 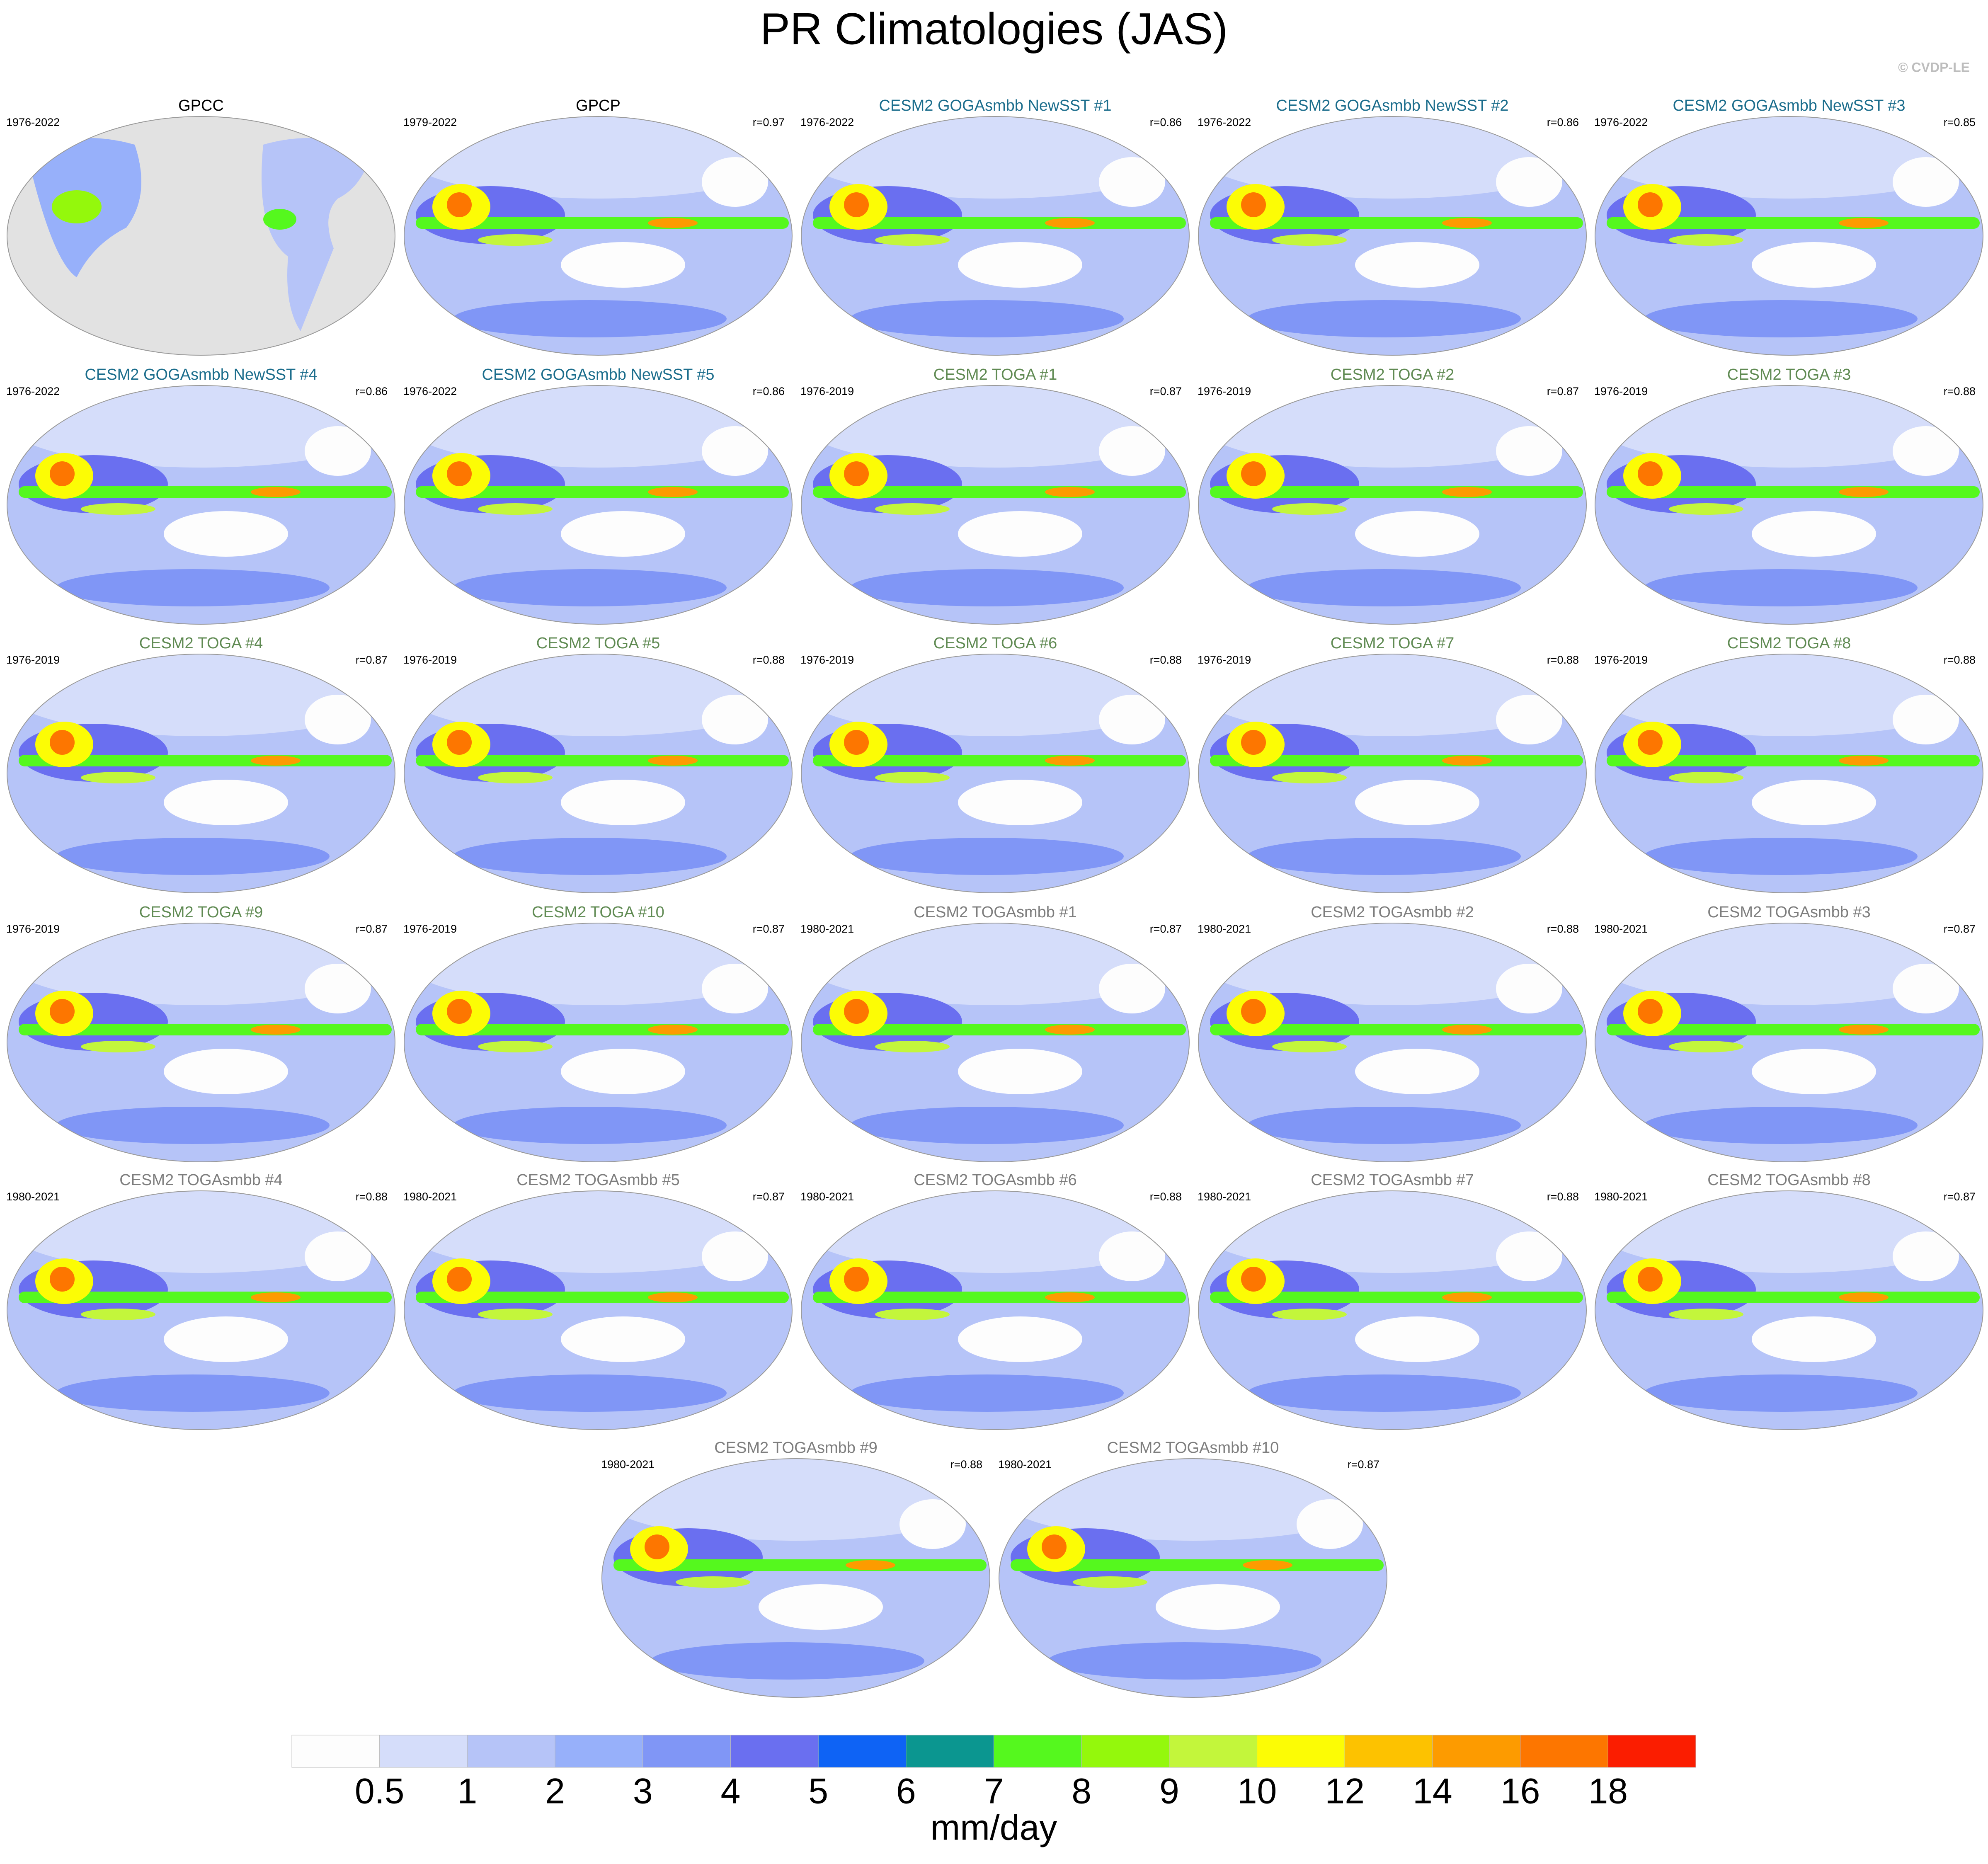 I want to click on colorbar-tick-label: 3, so click(x=643, y=1791).